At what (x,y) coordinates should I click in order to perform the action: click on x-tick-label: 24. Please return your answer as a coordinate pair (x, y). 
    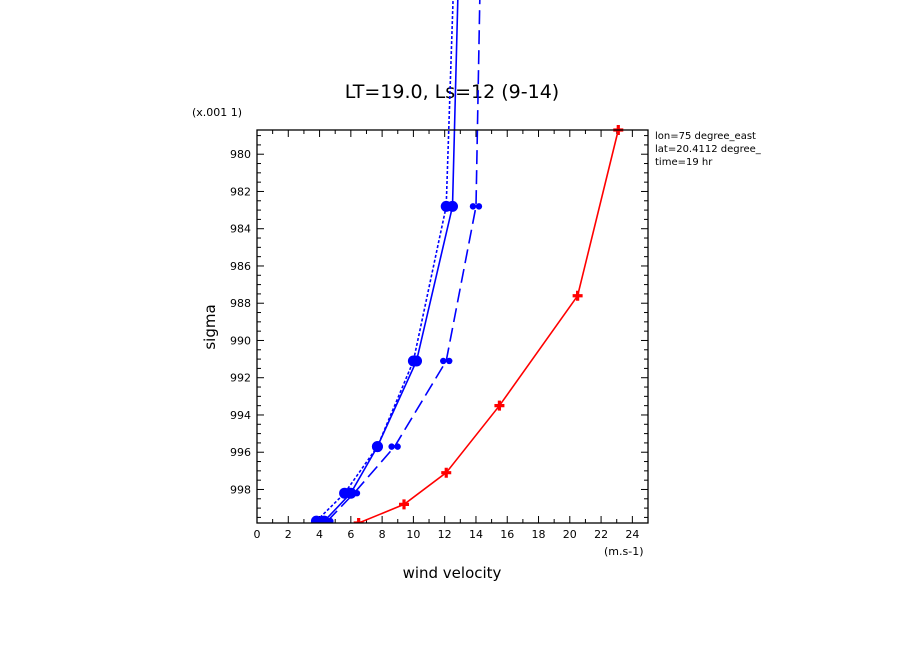
    Looking at the image, I should click on (632, 534).